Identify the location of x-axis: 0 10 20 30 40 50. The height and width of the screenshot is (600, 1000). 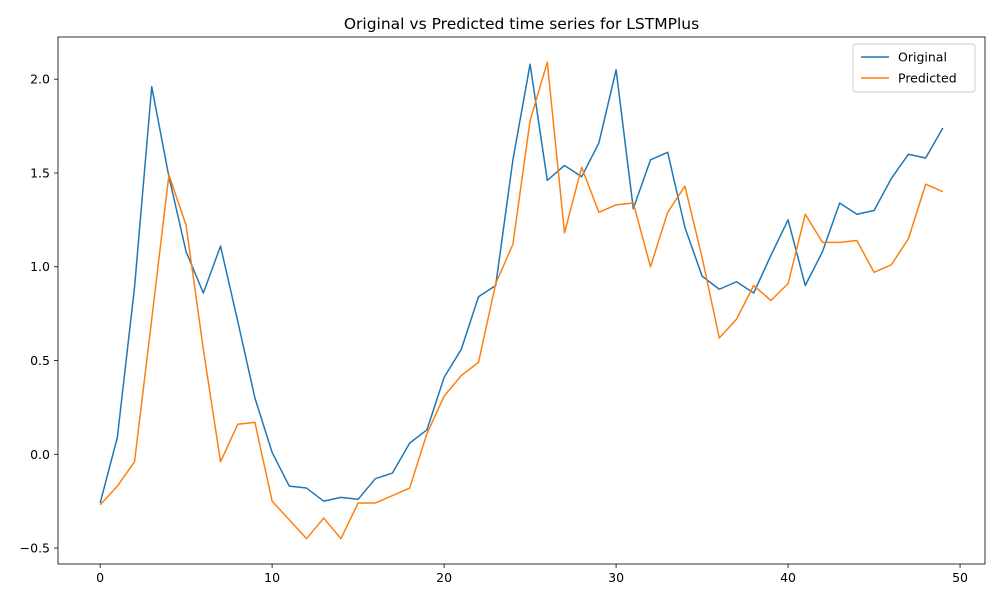
(532, 574).